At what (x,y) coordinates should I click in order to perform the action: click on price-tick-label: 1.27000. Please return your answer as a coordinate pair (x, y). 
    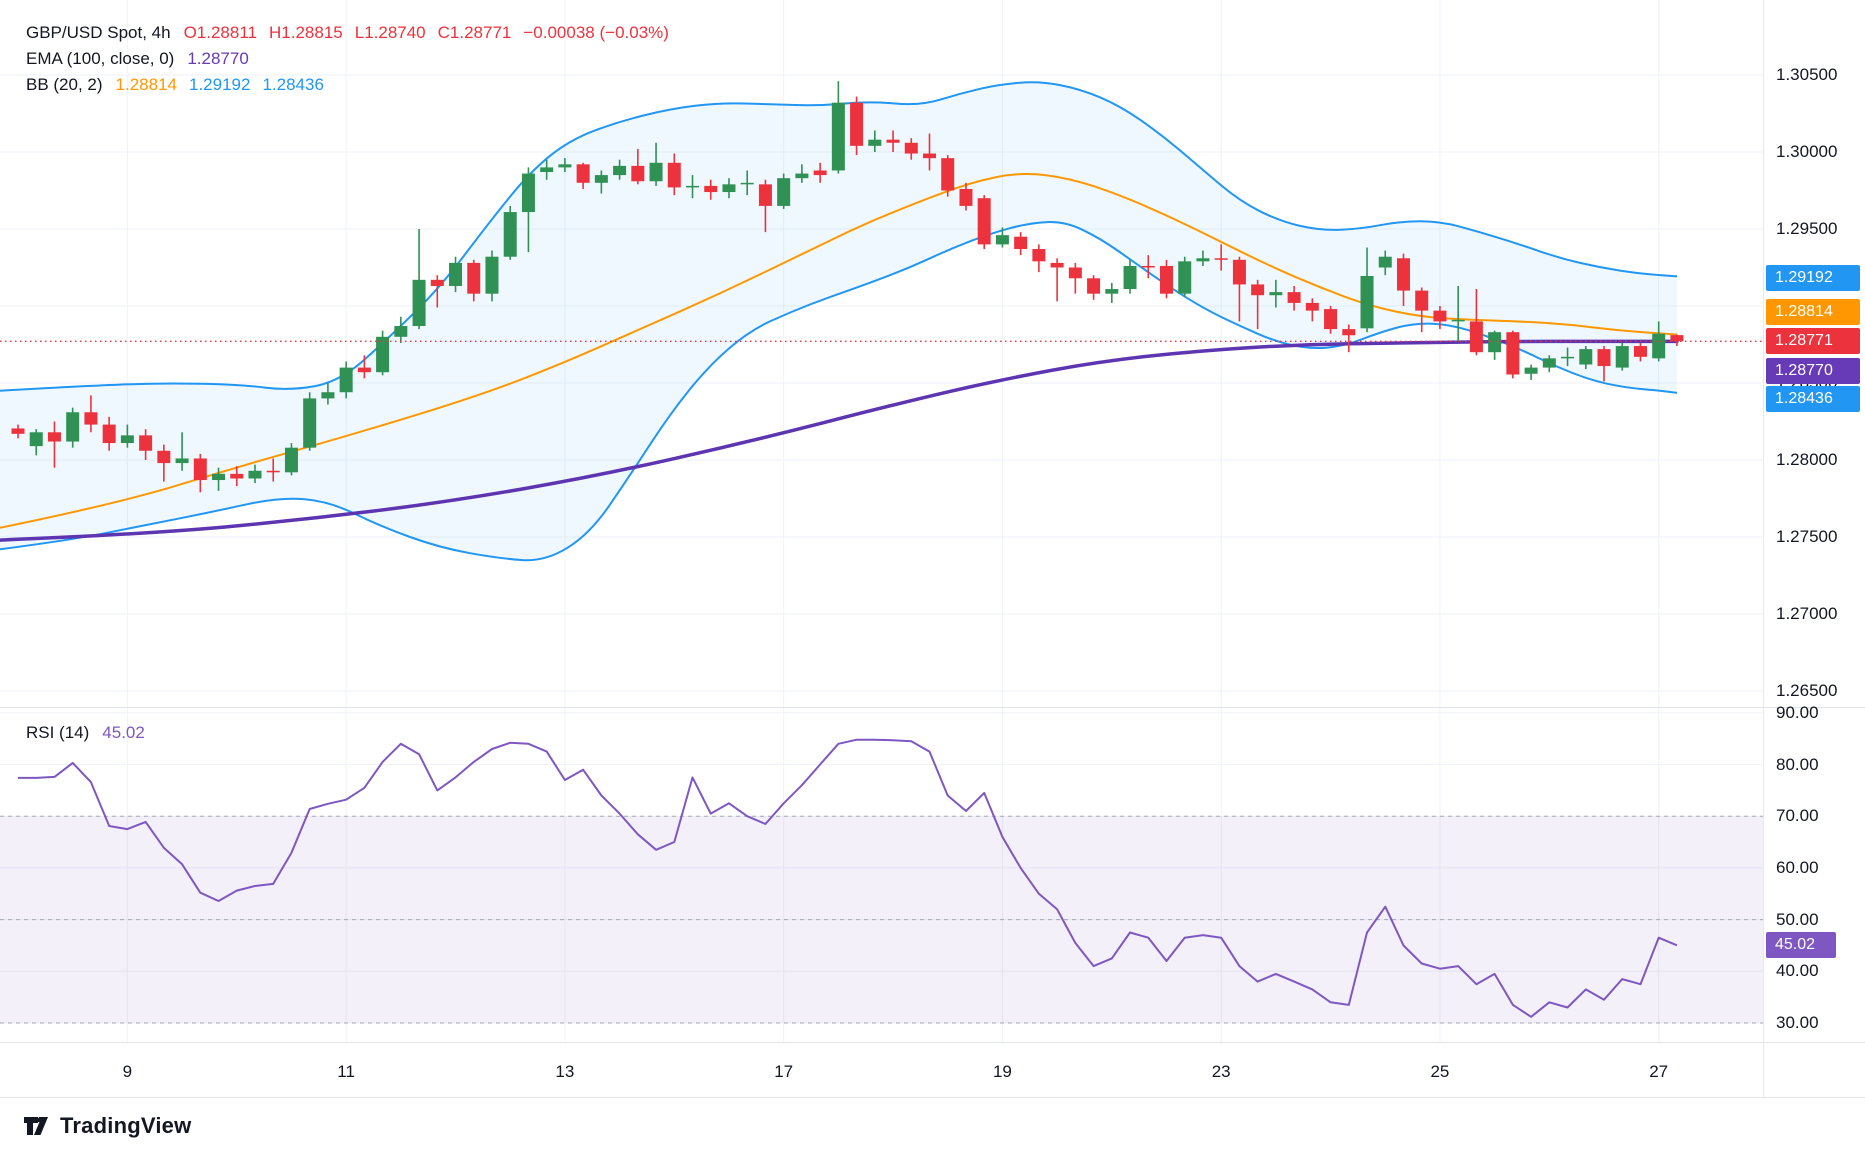
    Looking at the image, I should click on (1807, 613).